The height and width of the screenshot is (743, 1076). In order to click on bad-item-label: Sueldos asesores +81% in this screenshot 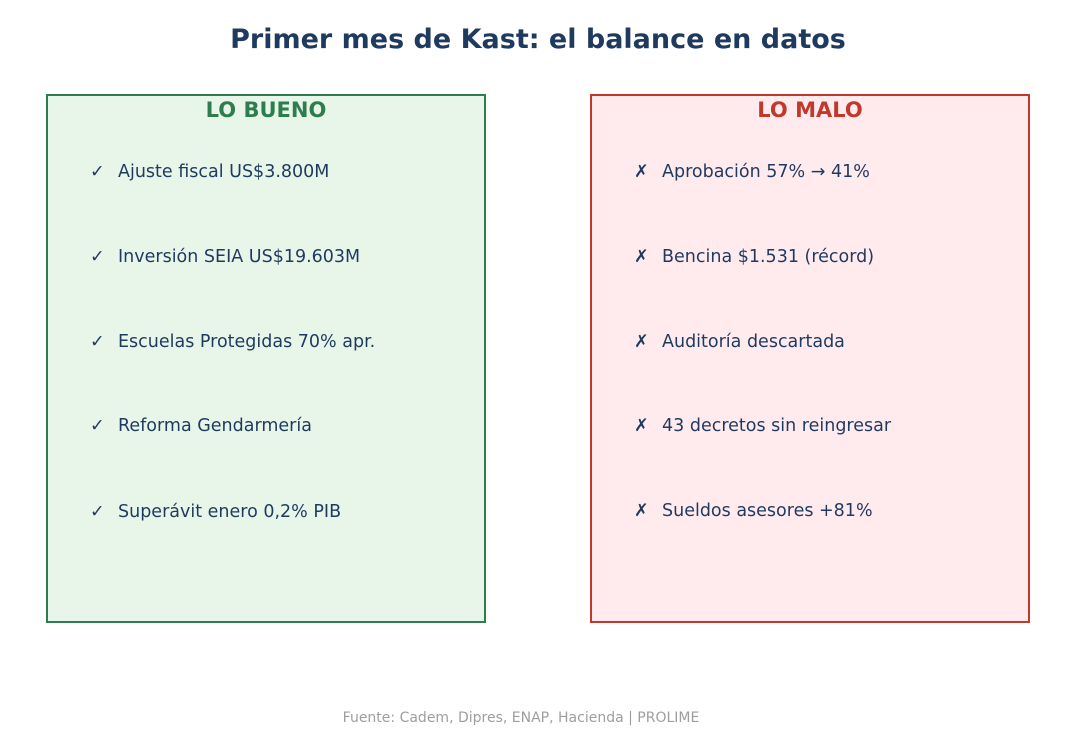, I will do `click(767, 511)`.